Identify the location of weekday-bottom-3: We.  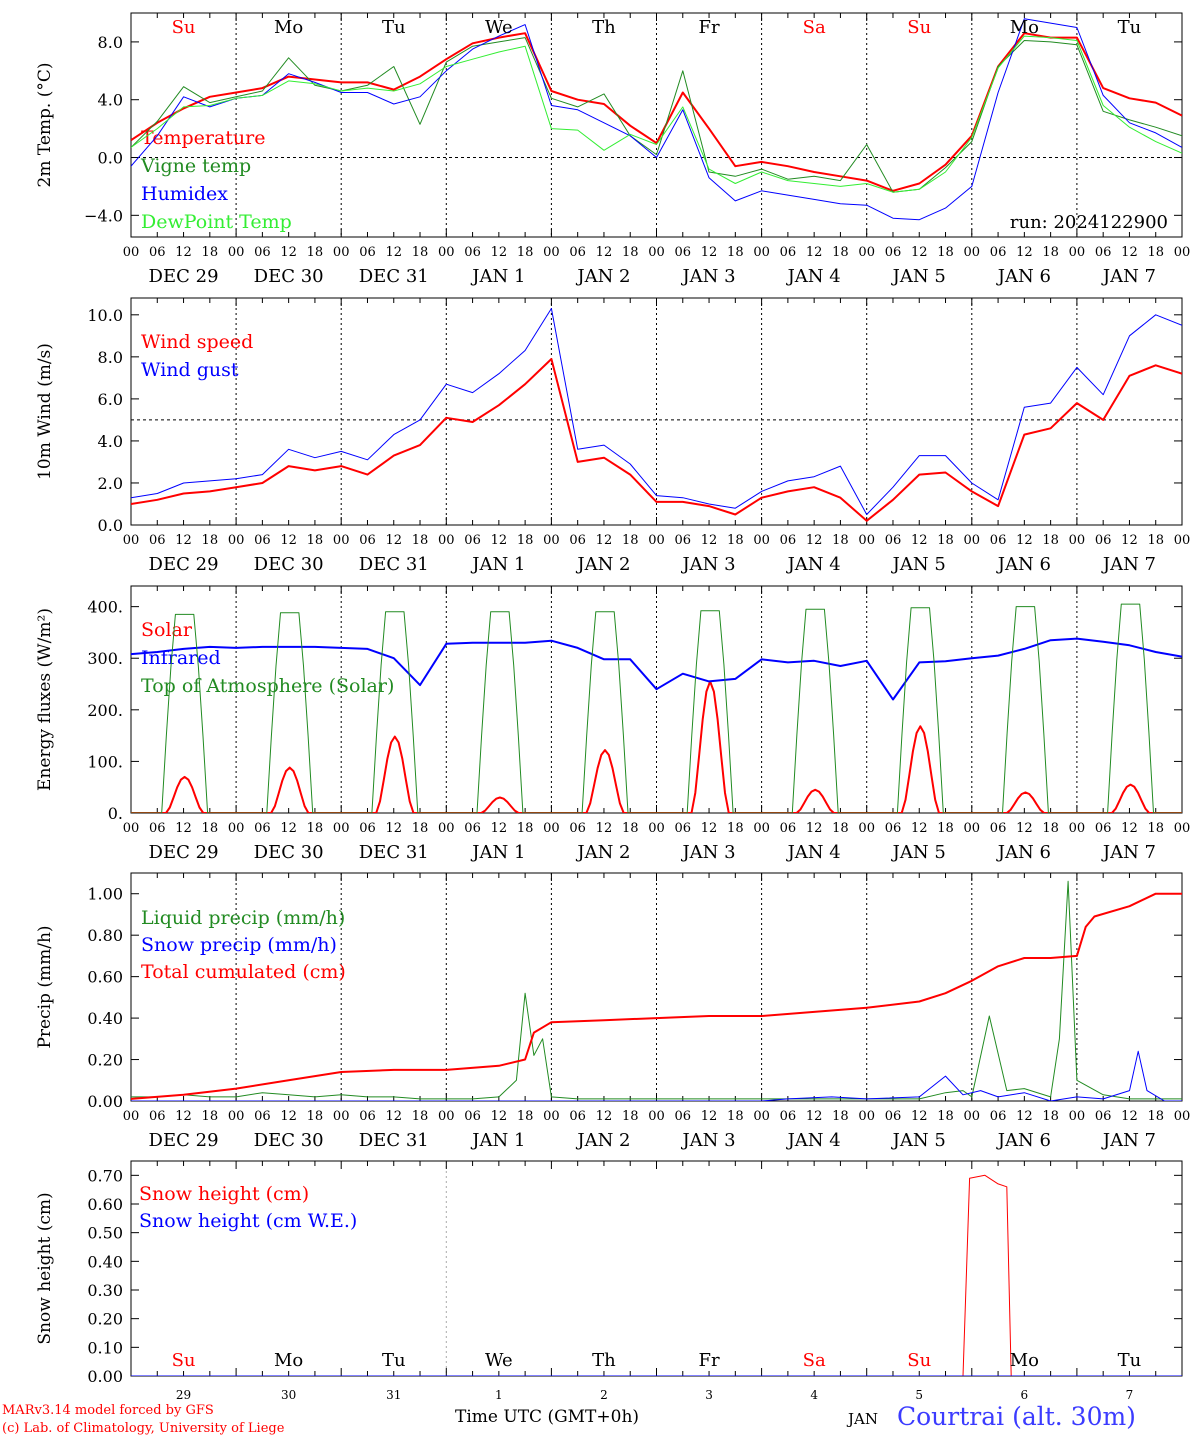
(499, 1360).